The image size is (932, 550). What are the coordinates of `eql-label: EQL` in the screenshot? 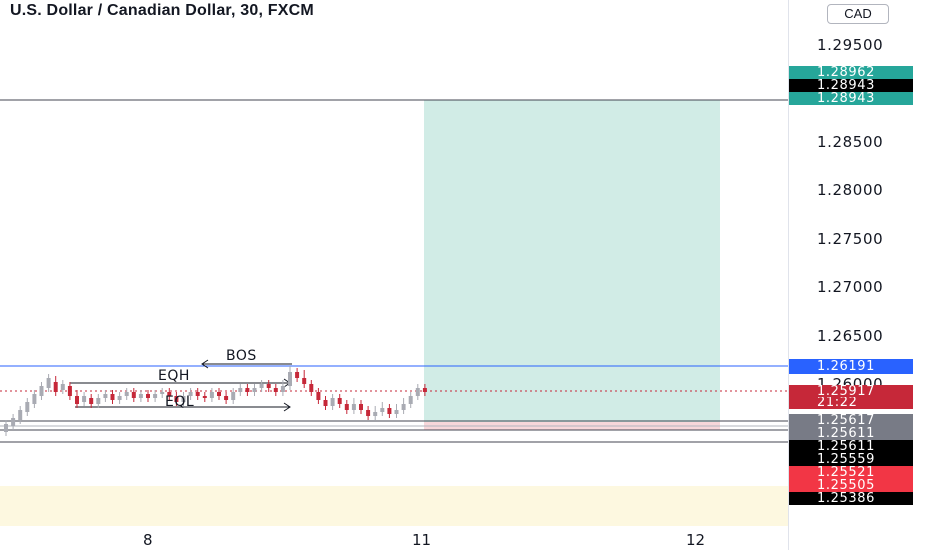 It's located at (180, 402).